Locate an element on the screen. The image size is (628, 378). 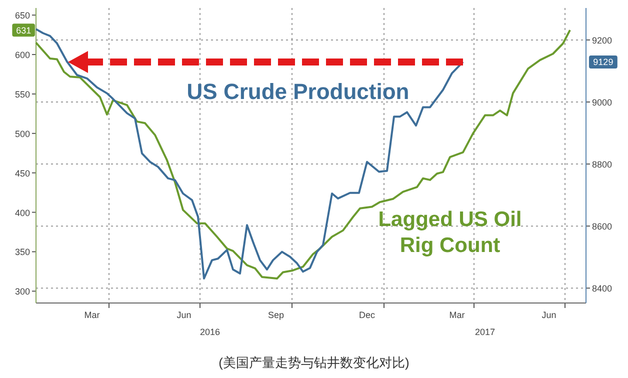
text: 2017 is located at coordinates (485, 332).